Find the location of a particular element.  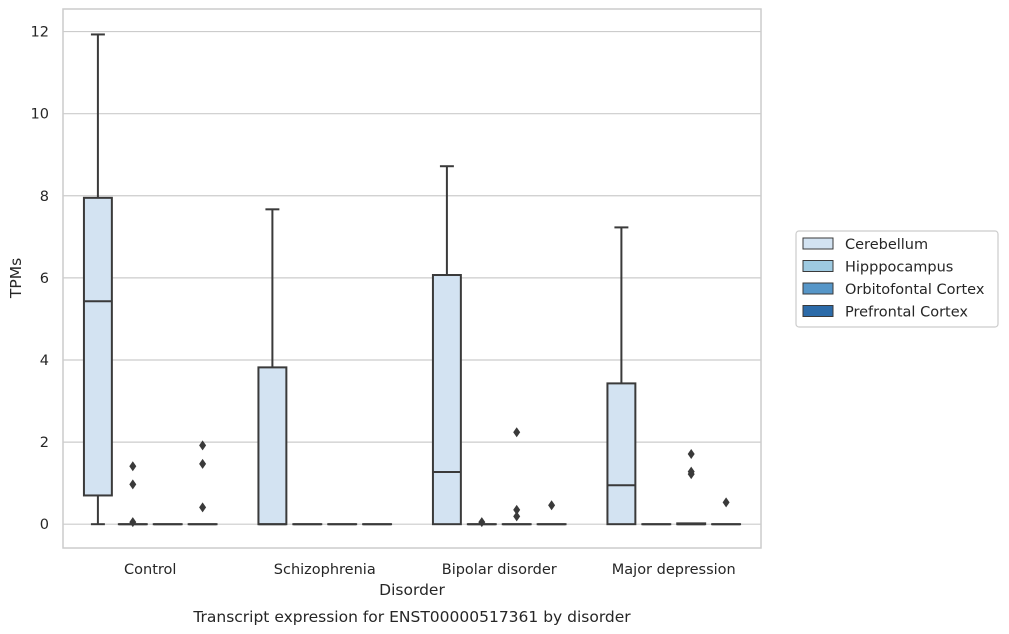

box-control-hipppocampus is located at coordinates (132, 494).